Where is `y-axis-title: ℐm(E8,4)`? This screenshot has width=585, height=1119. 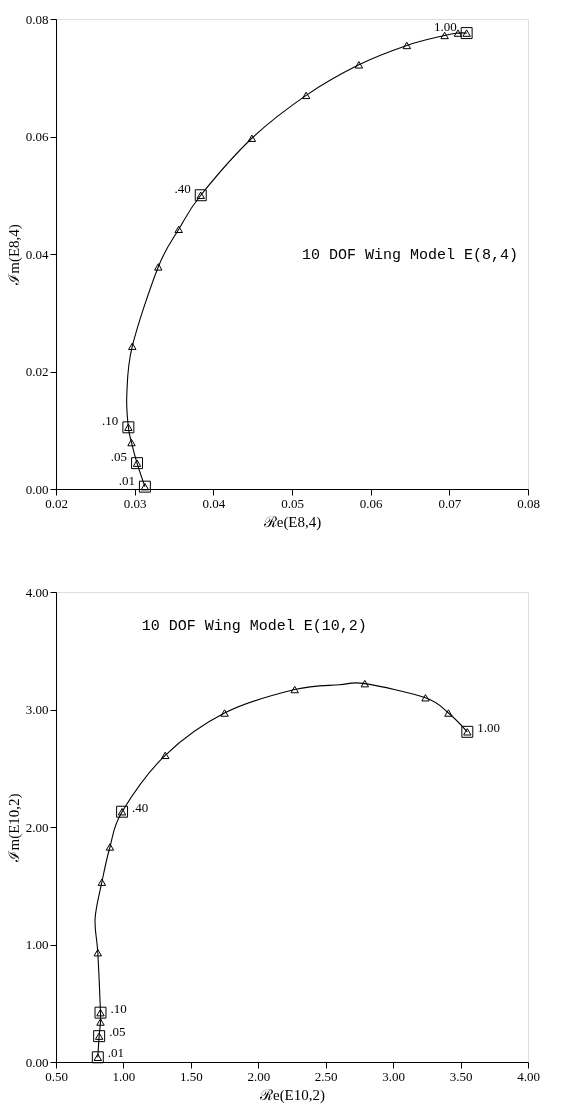 y-axis-title: ℐm(E8,4) is located at coordinates (14, 255).